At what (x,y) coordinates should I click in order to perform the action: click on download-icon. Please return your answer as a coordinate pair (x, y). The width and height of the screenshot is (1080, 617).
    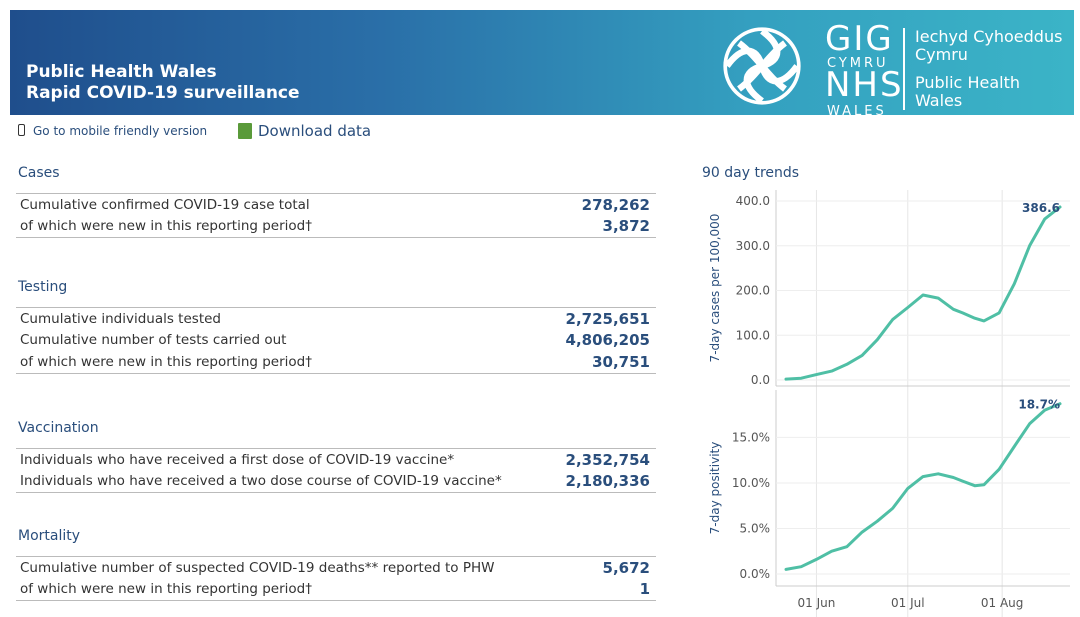
    Looking at the image, I should click on (245, 131).